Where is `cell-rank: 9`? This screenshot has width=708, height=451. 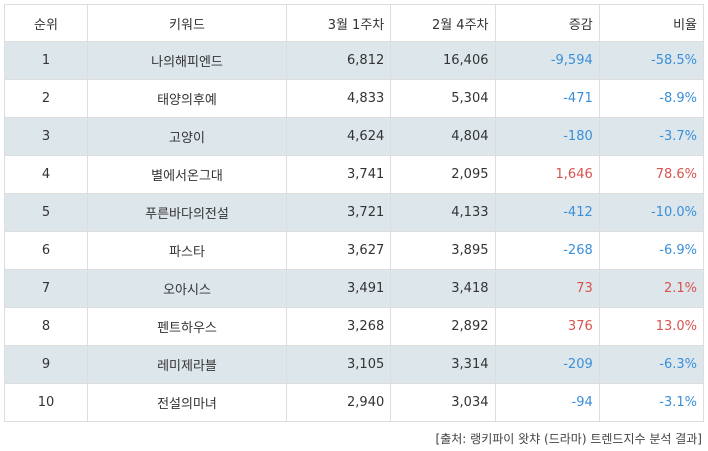 cell-rank: 9 is located at coordinates (46, 364).